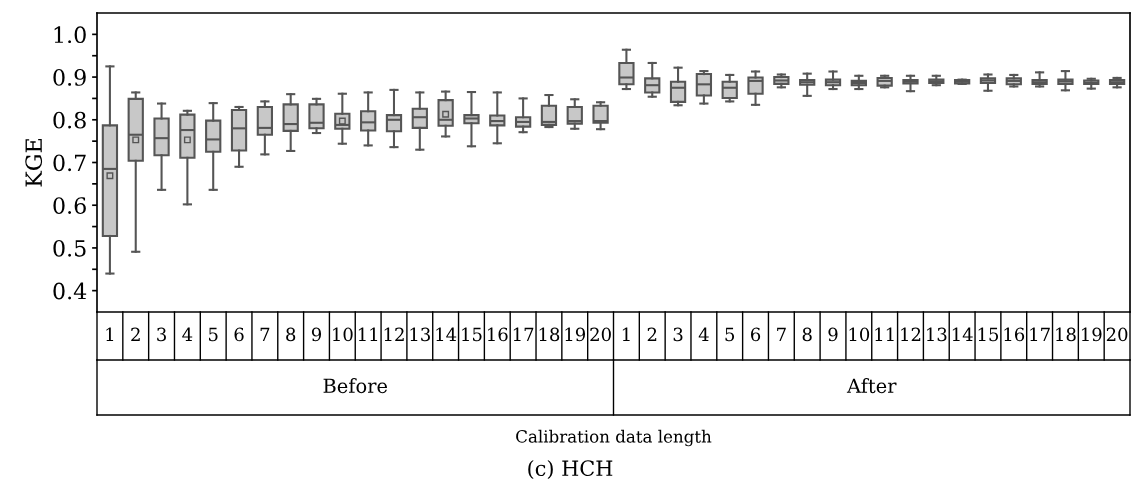  I want to click on text: Calibration data length, so click(614, 438).